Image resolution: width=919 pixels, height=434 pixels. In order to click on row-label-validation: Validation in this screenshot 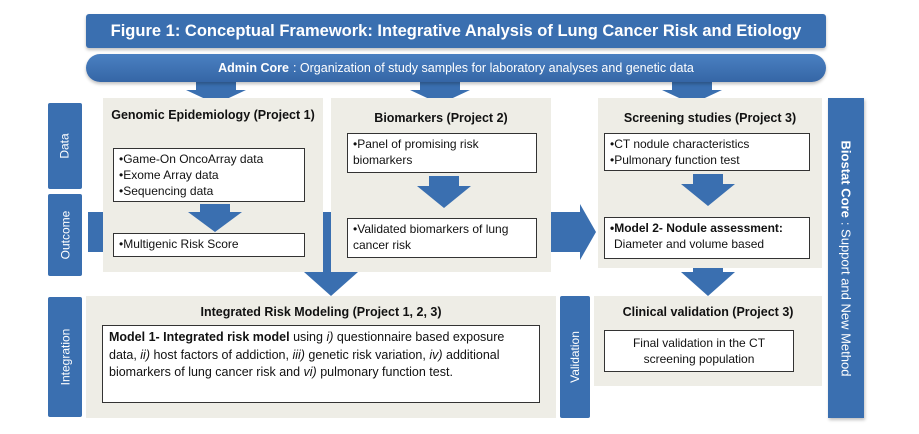, I will do `click(575, 357)`.